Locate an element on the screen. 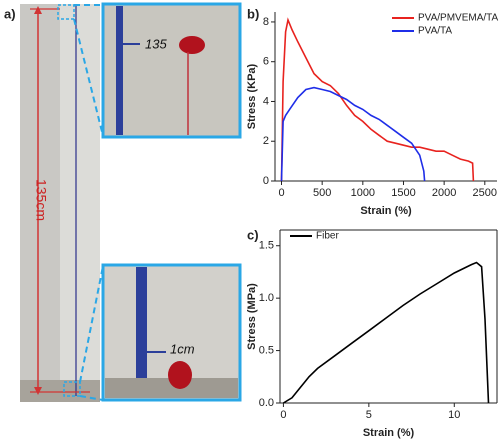 This screenshot has height=440, width=500. photo-wall is located at coordinates (80, 203).